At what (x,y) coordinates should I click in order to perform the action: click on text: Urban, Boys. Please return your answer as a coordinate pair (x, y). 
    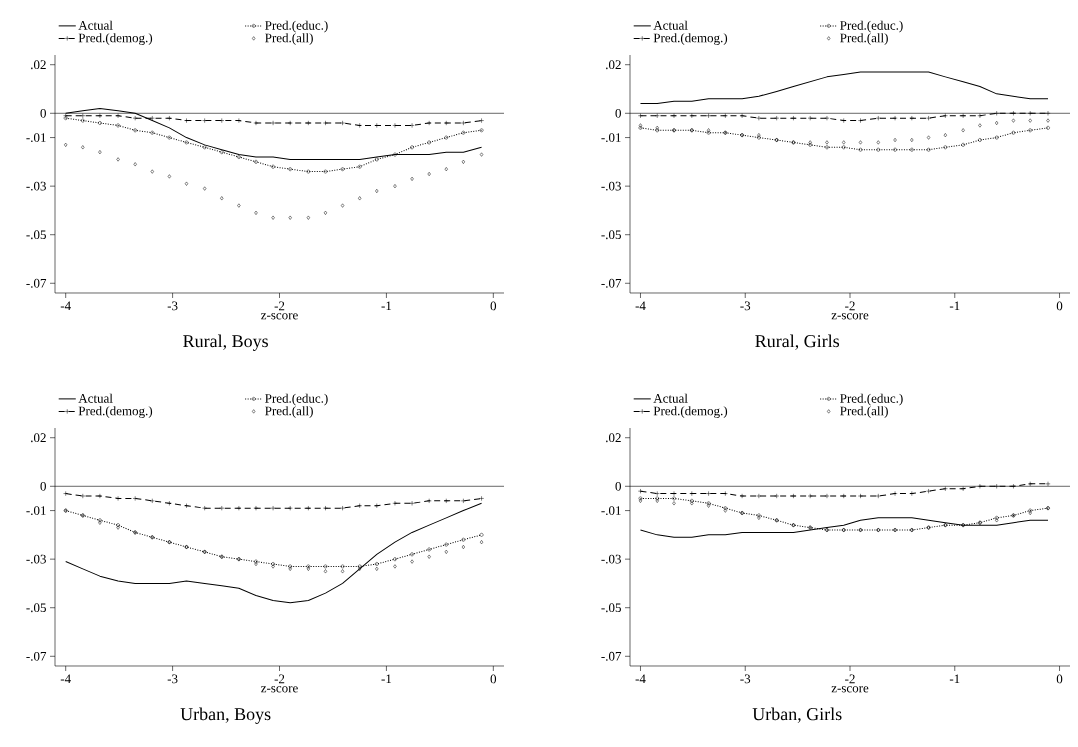
    Looking at the image, I should click on (225, 715).